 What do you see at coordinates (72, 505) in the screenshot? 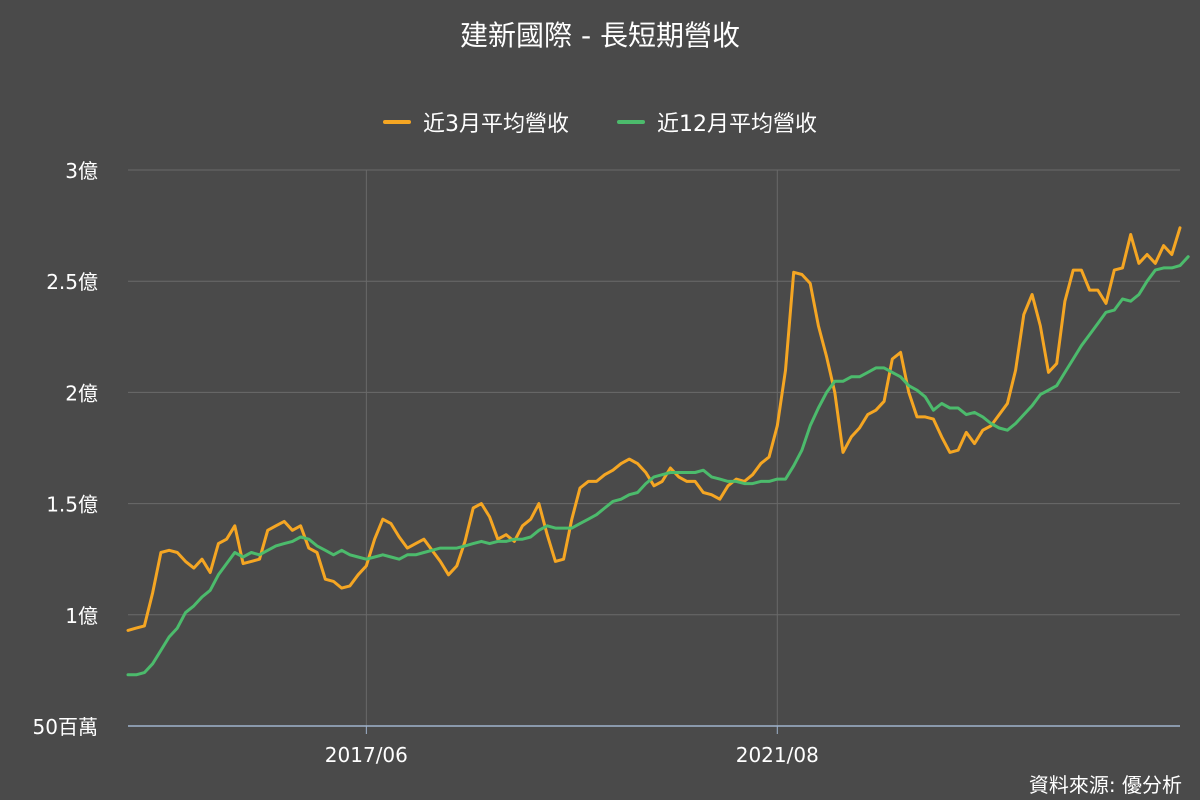
I see `y-tick-label: 1.5億` at bounding box center [72, 505].